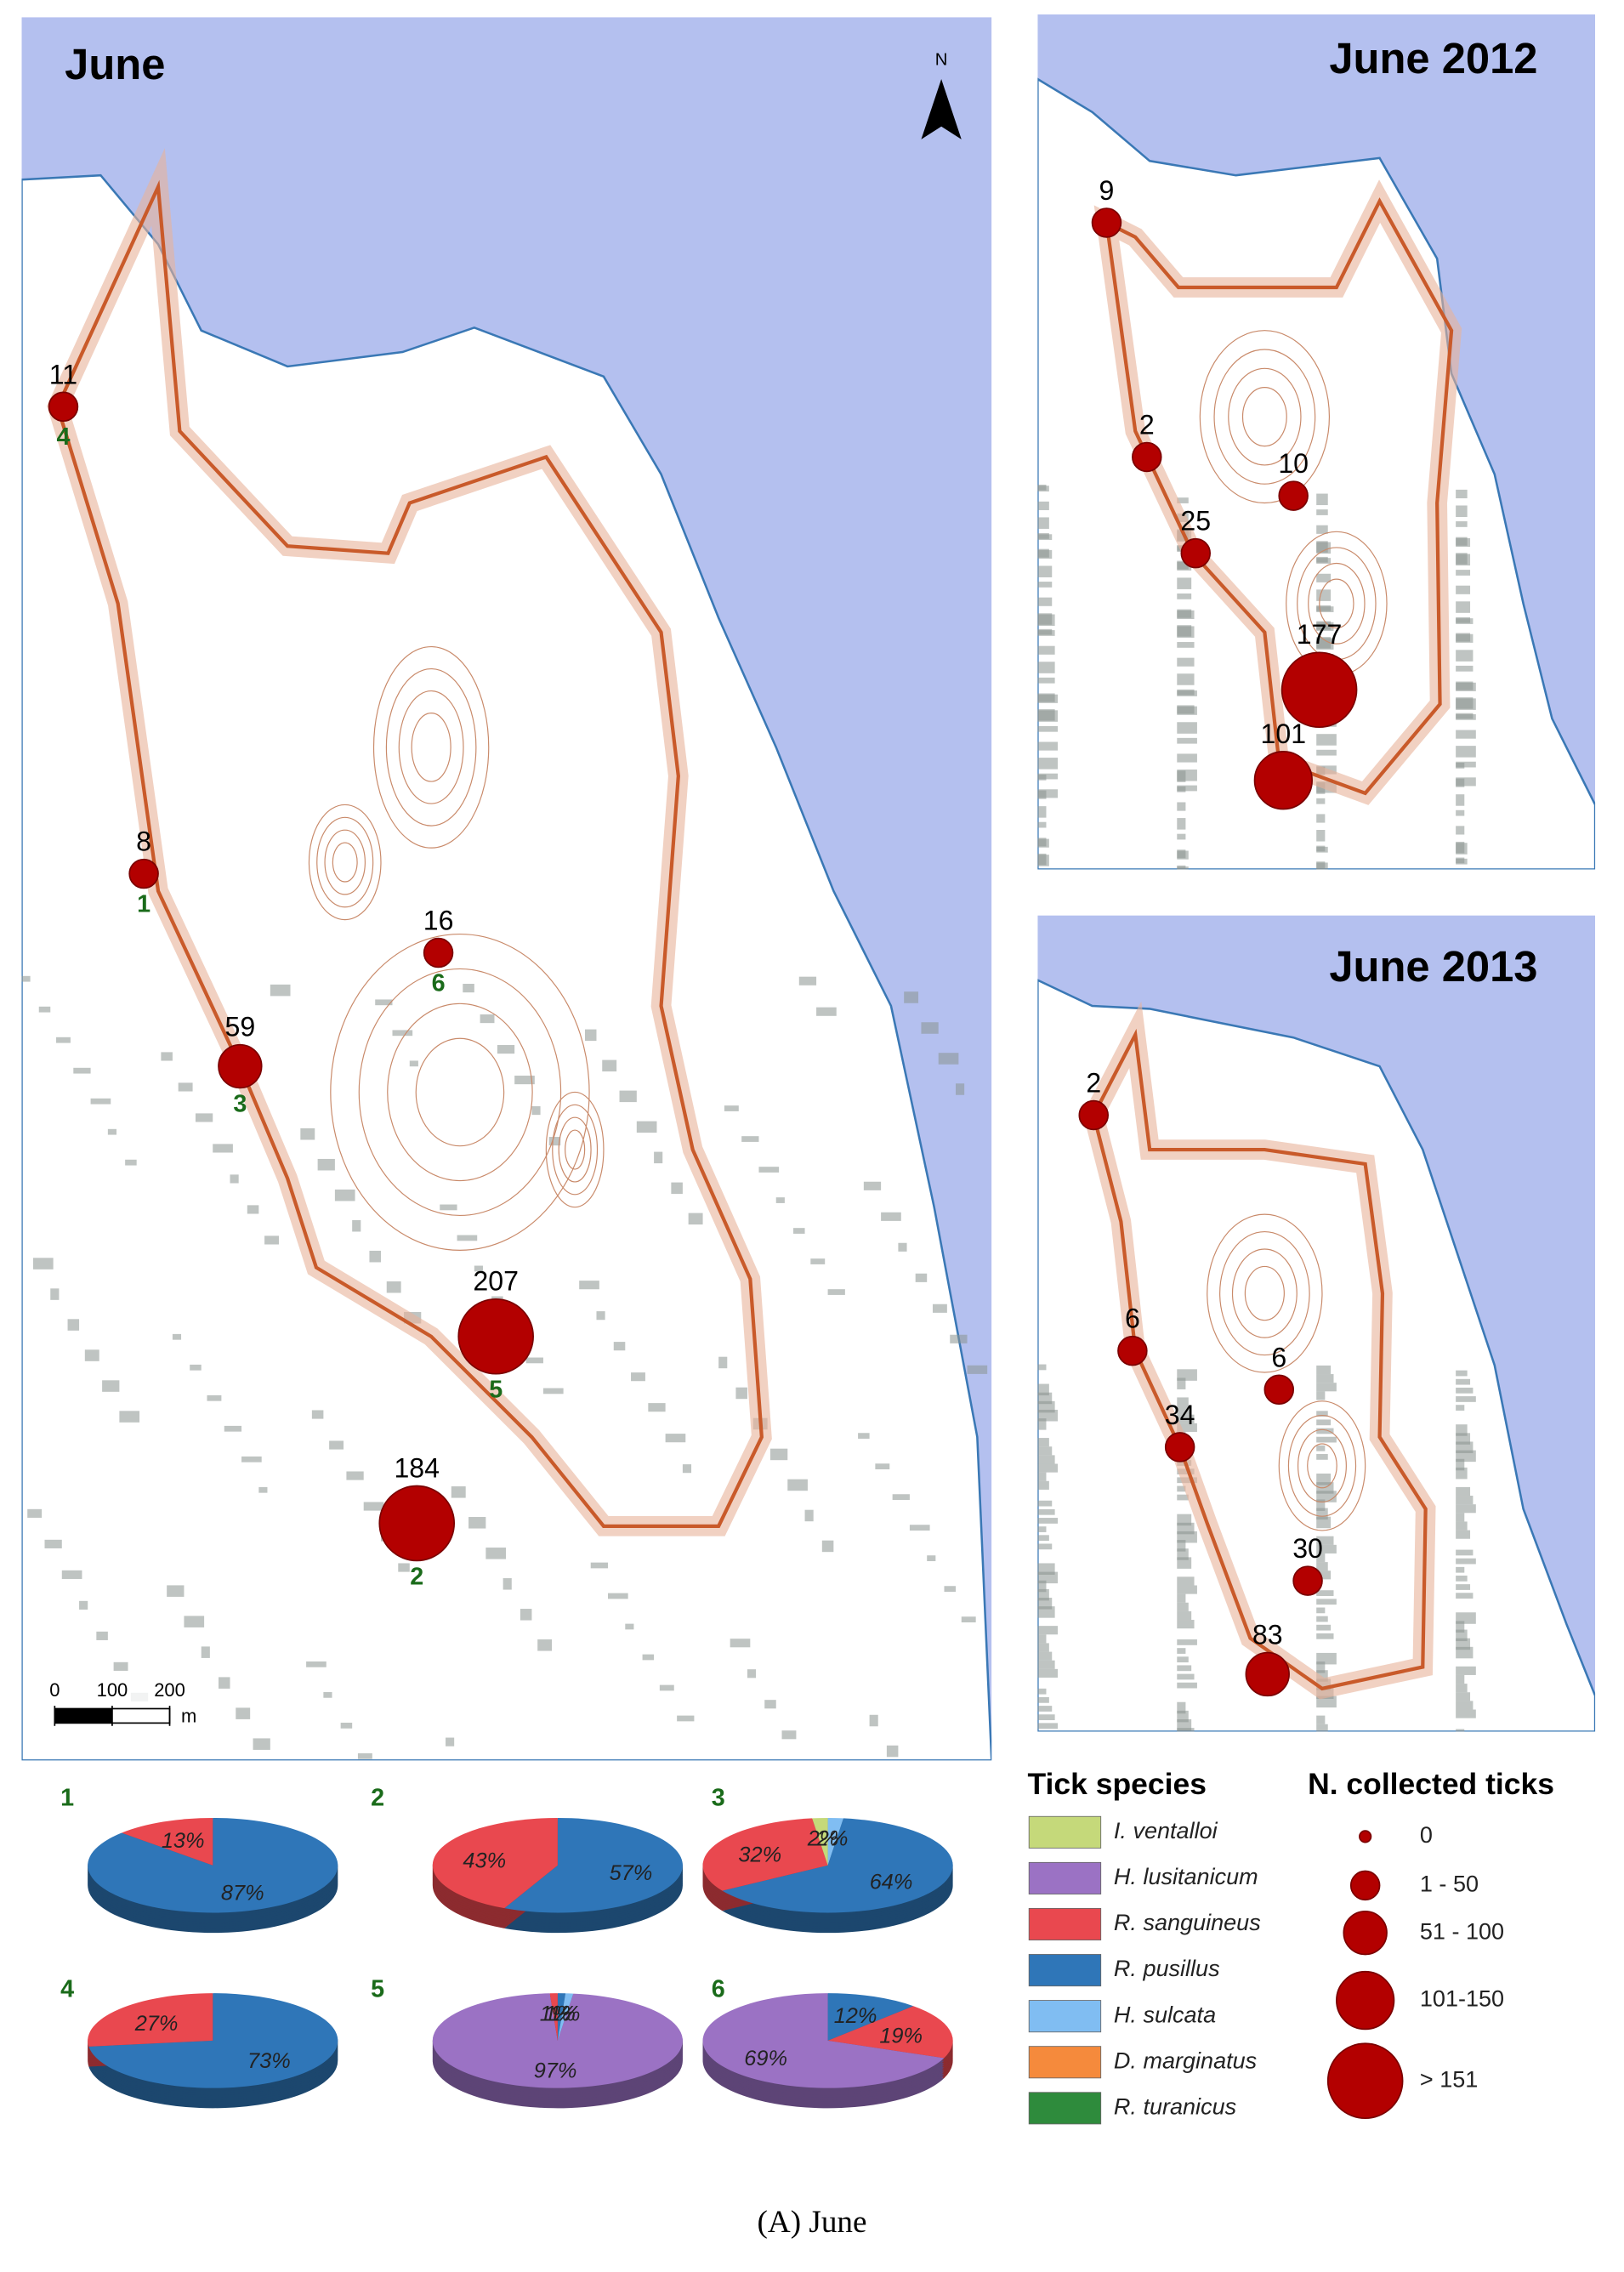 The image size is (1624, 2272). I want to click on species-name: R. sanguineus, so click(1187, 1922).